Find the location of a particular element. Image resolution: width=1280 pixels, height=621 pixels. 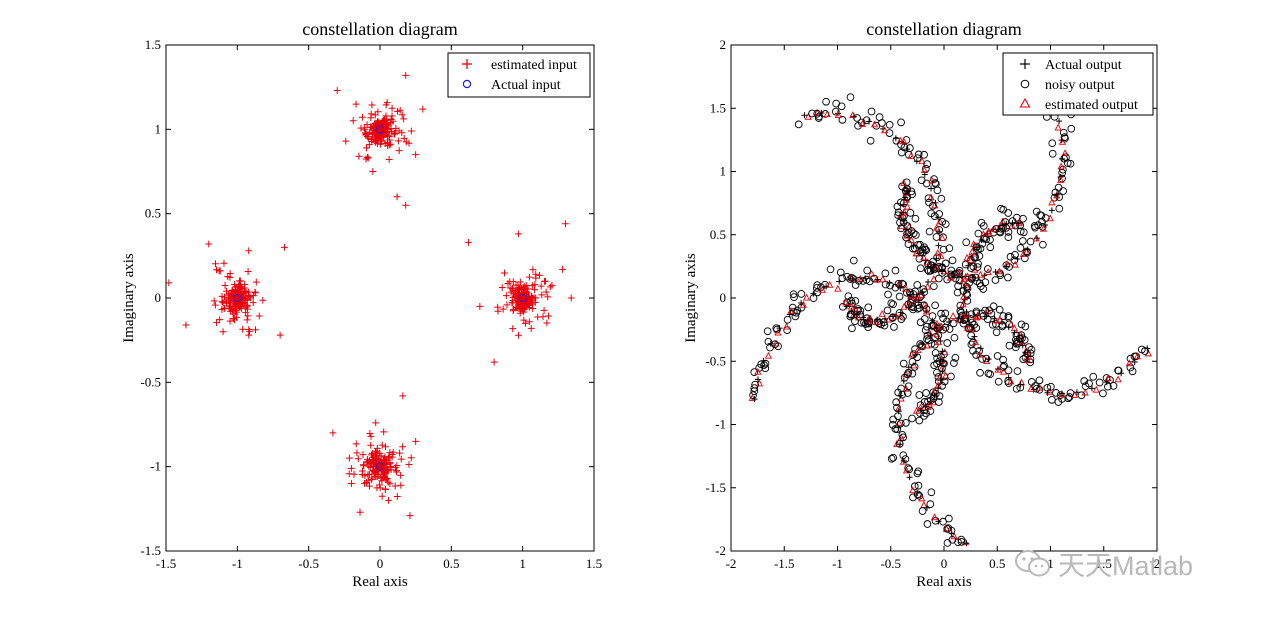

actual-input-point is located at coordinates (237, 298).